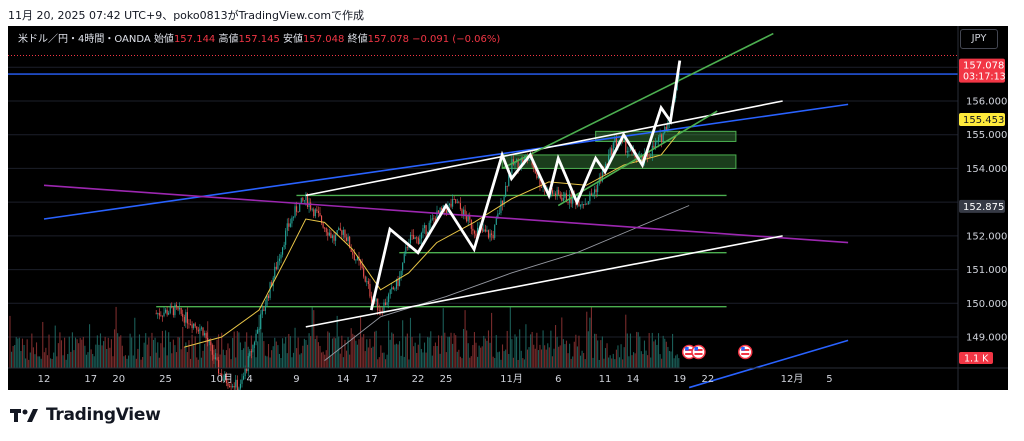  I want to click on legend-close-label: 終値, so click(357, 39).